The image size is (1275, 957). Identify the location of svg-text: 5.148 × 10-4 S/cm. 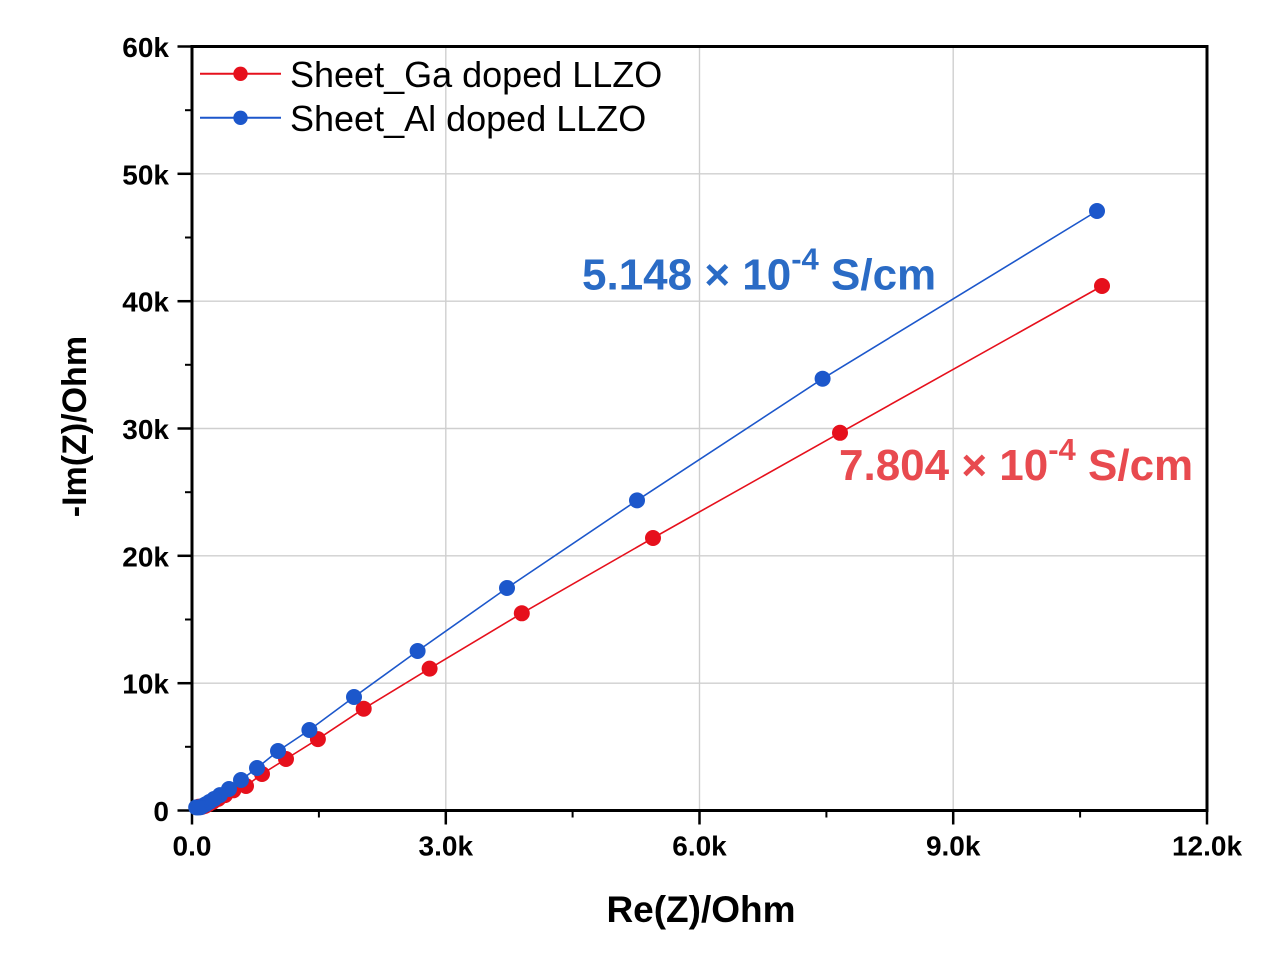
(759, 271).